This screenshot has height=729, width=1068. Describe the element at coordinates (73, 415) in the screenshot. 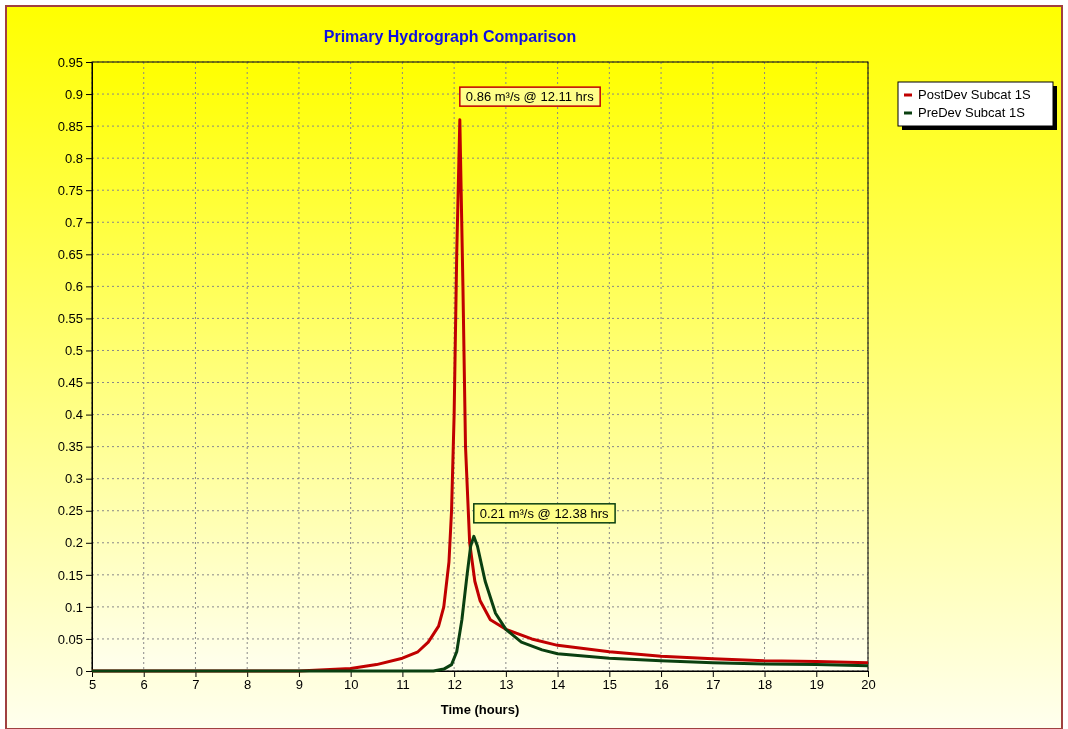

I see `y-tick-label: 0.4` at that location.